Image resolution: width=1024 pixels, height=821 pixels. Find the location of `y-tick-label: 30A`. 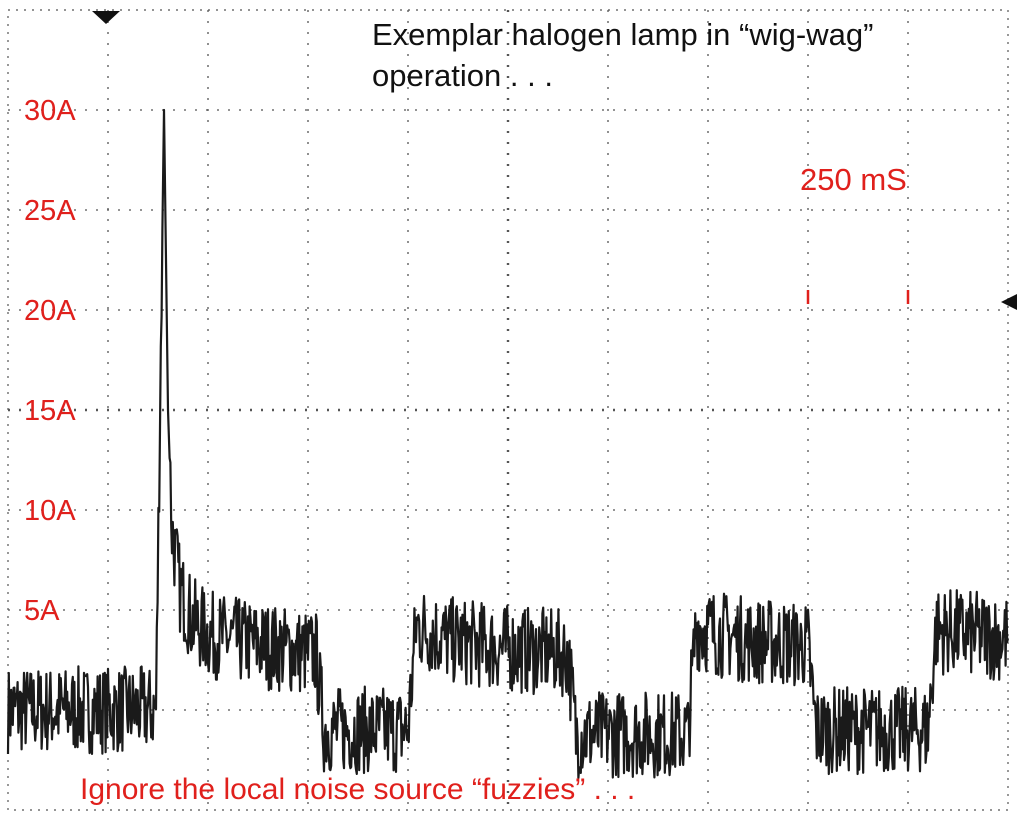

y-tick-label: 30A is located at coordinates (50, 111).